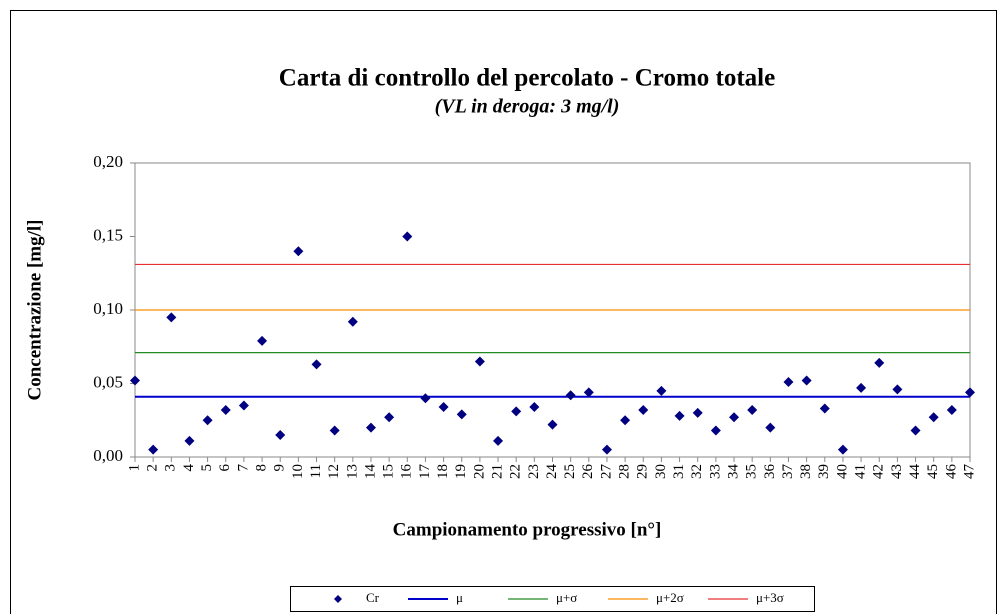 This screenshot has height=614, width=1000. I want to click on legend-marker, so click(338, 599).